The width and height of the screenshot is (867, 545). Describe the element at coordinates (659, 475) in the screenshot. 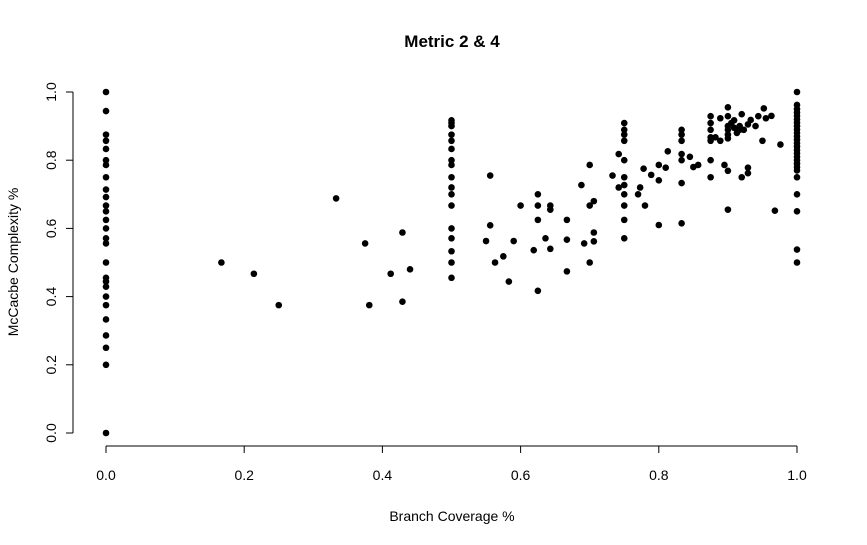

I see `x-tick-label: 0.8` at that location.